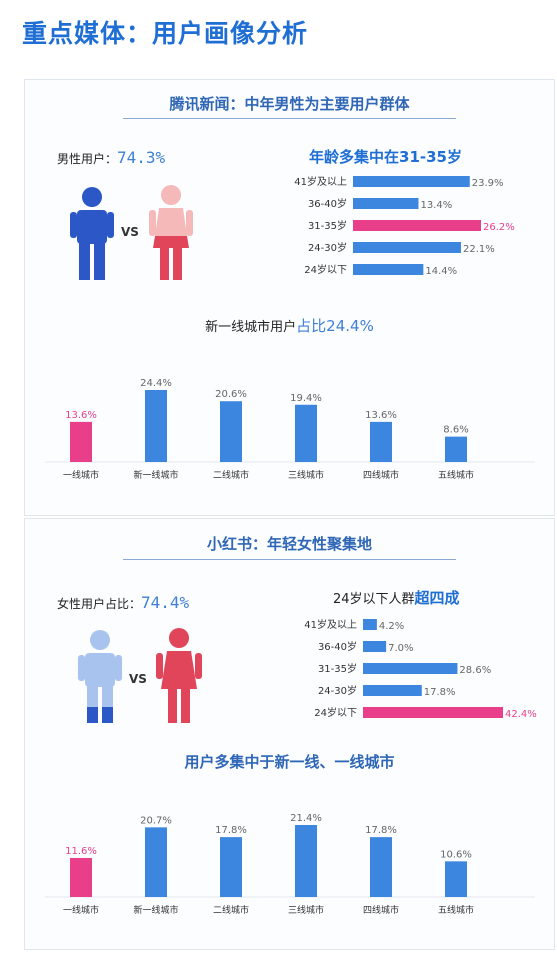 Image resolution: width=557 pixels, height=961 pixels. What do you see at coordinates (231, 394) in the screenshot?
I see `city-value-label: 20.6%` at bounding box center [231, 394].